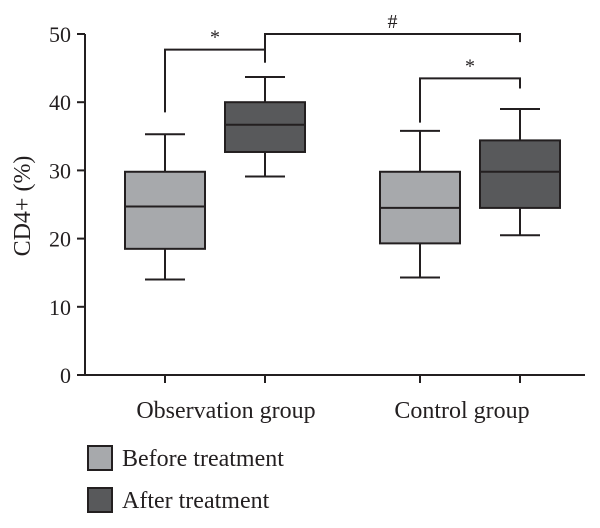 This screenshot has width=600, height=528. Describe the element at coordinates (461, 411) in the screenshot. I see `x-category-label: Control group` at that location.